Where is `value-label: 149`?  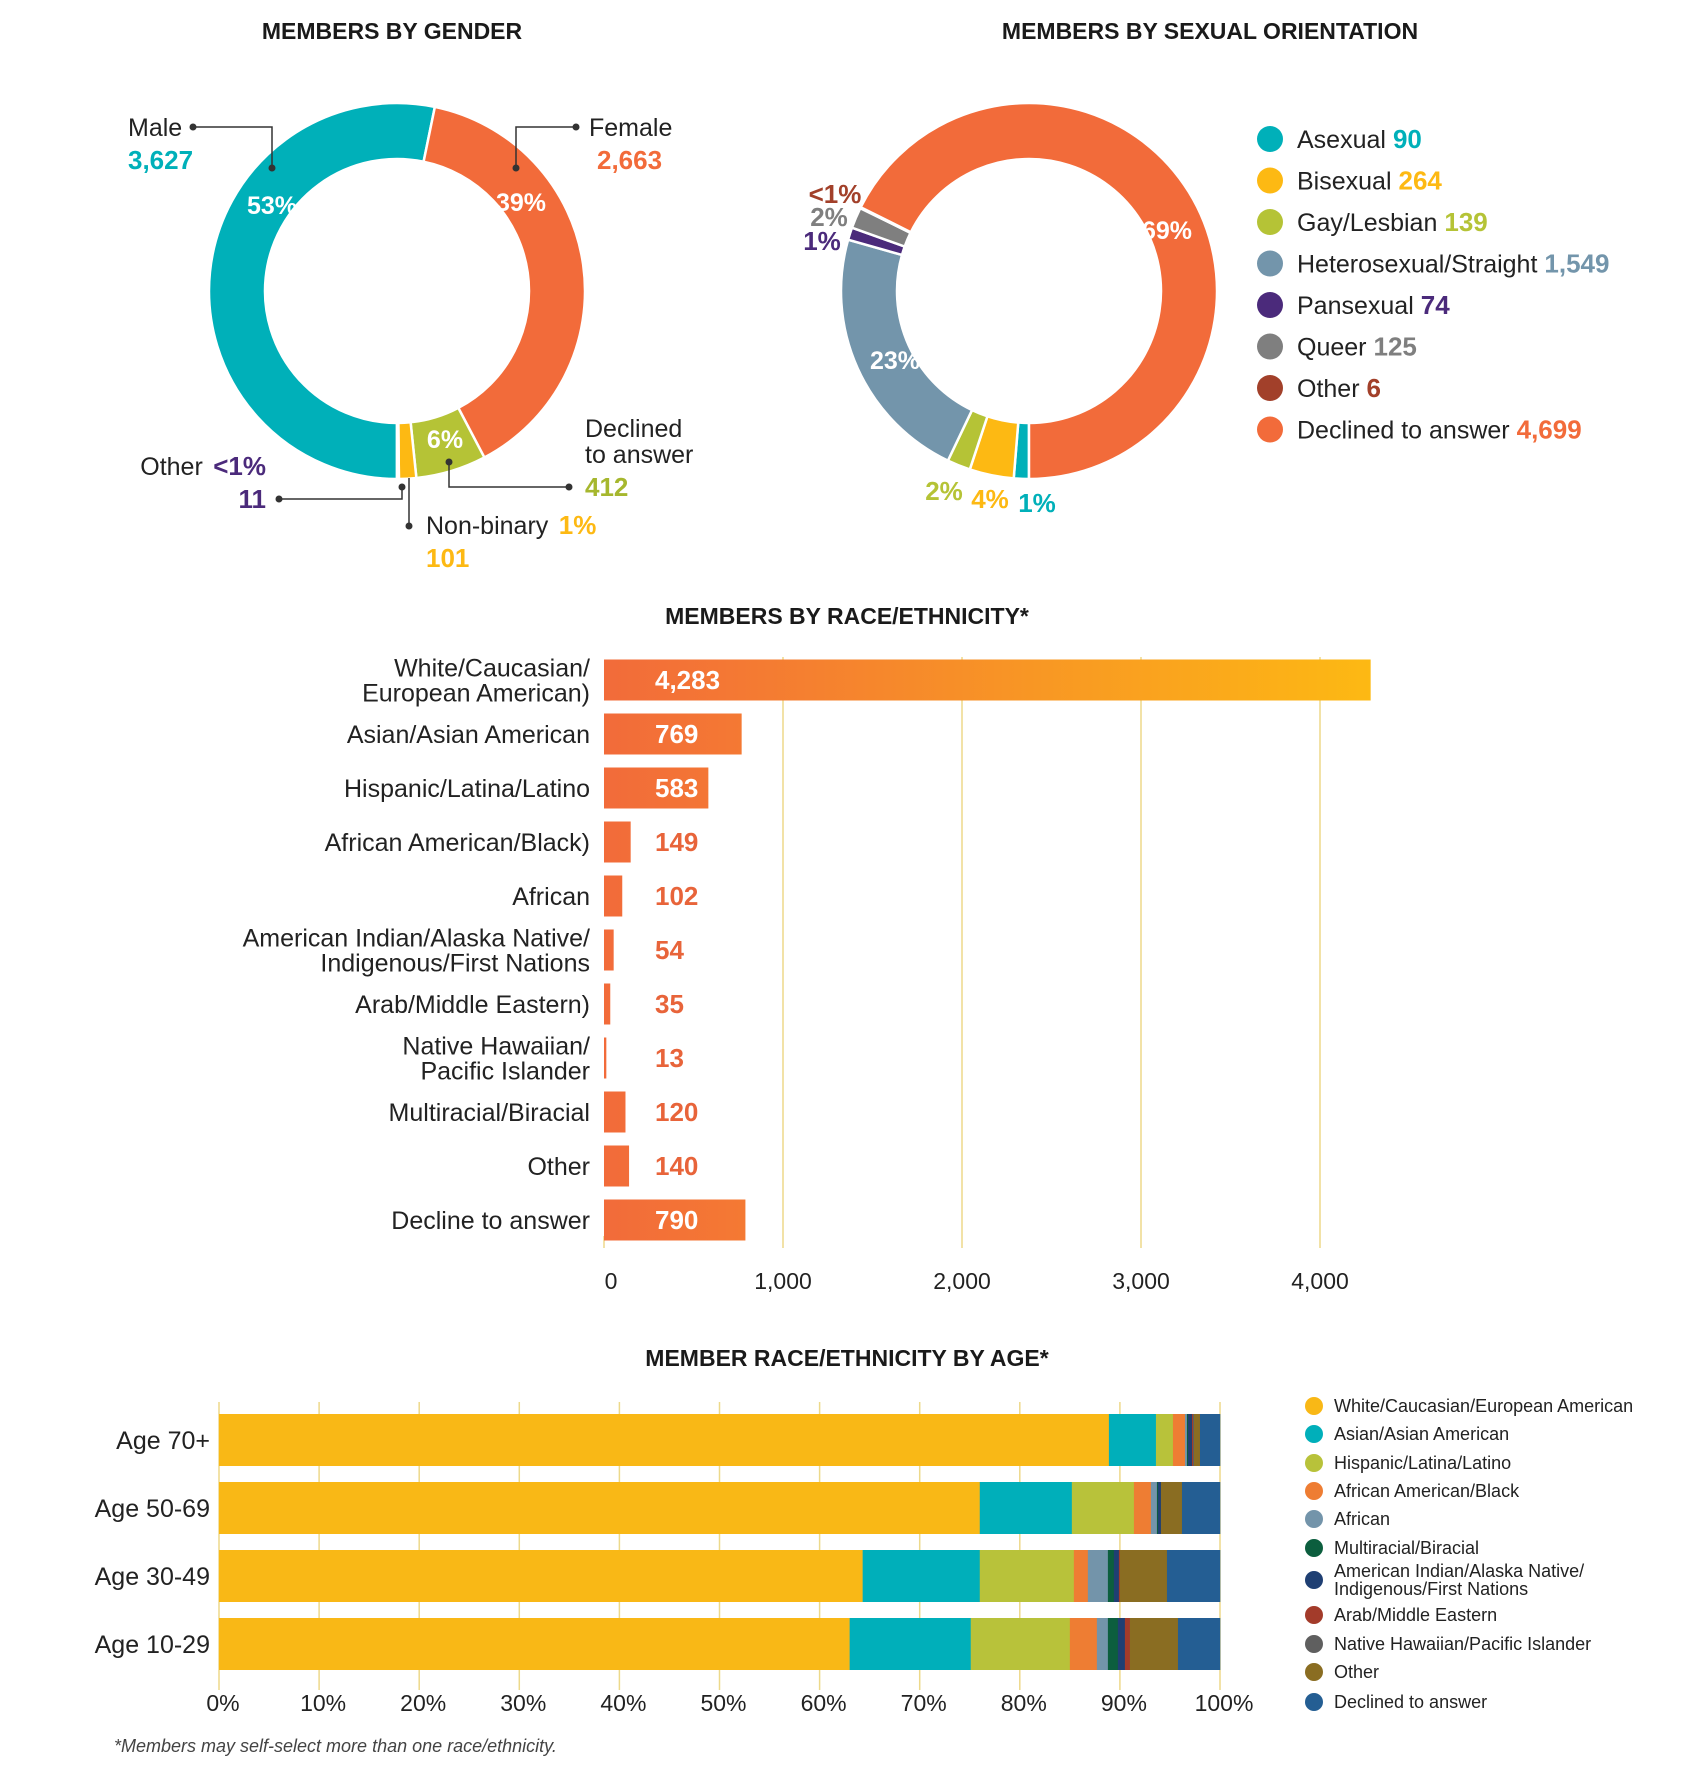 value-label: 149 is located at coordinates (676, 842).